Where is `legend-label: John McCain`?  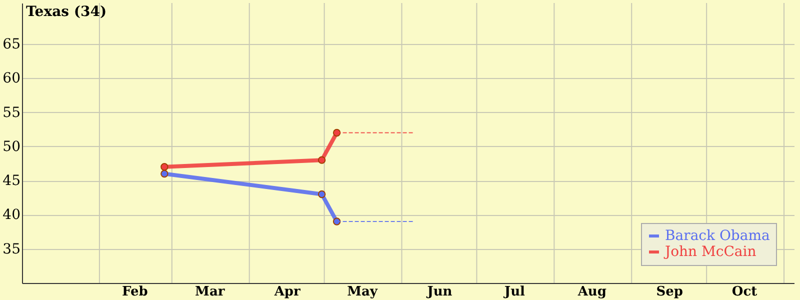 legend-label: John McCain is located at coordinates (709, 252).